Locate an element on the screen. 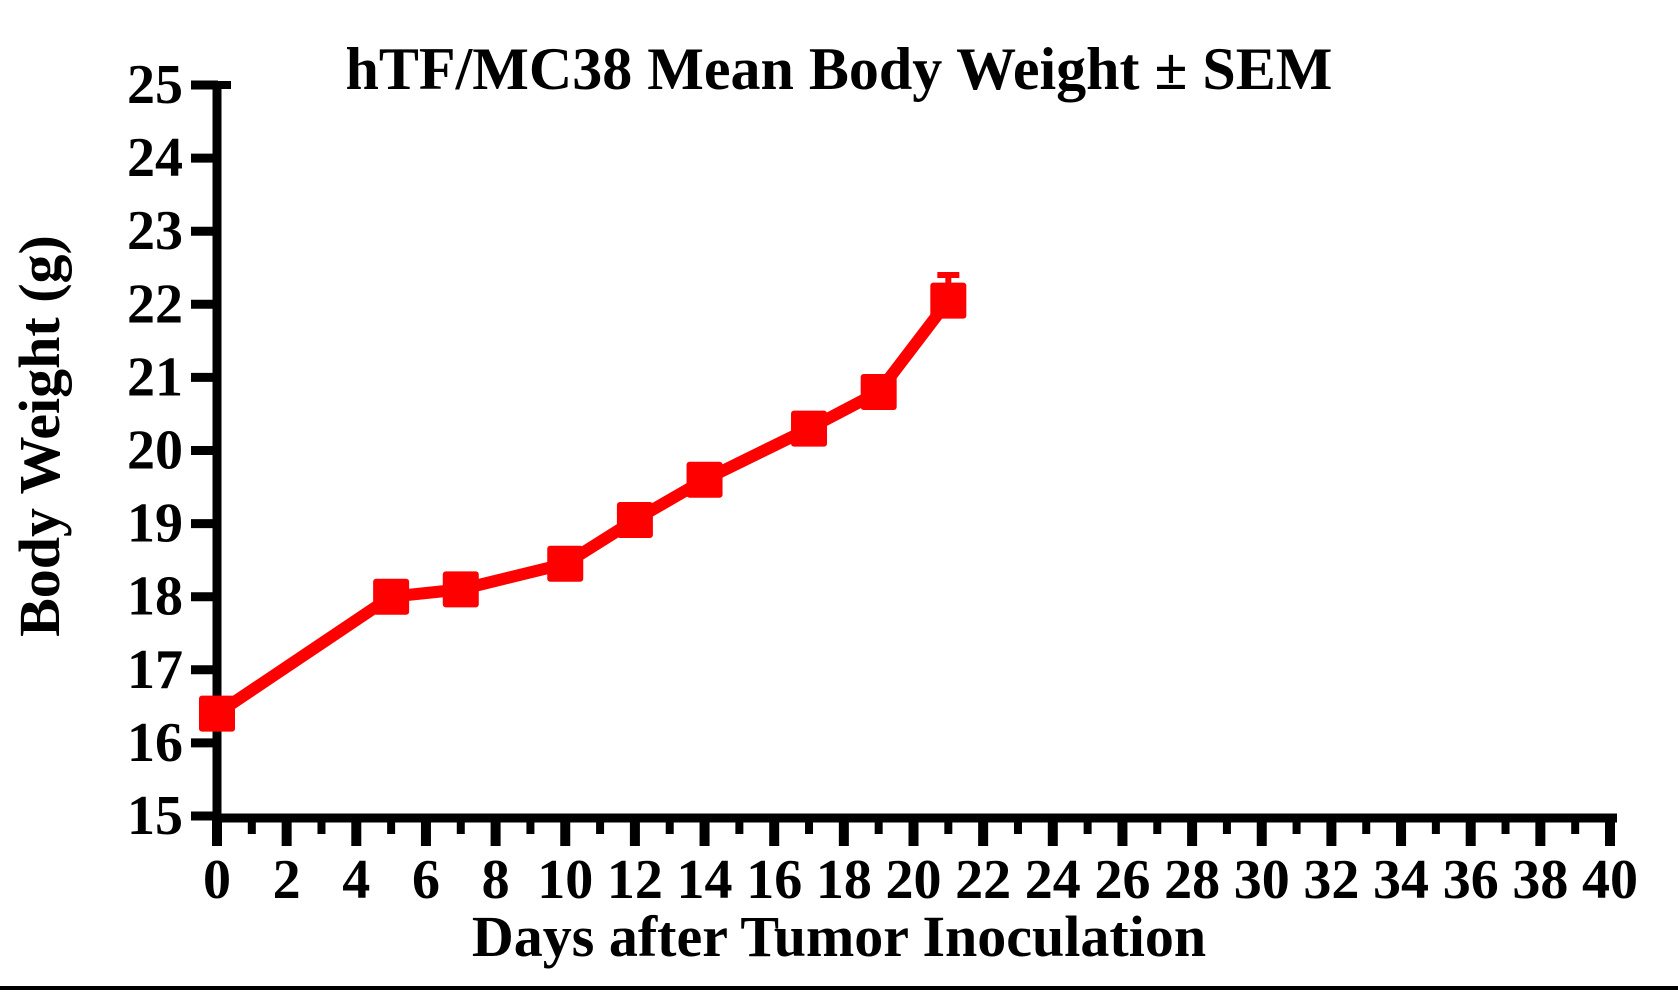 This screenshot has height=994, width=1678. x-tick-label: 38 is located at coordinates (1540, 880).